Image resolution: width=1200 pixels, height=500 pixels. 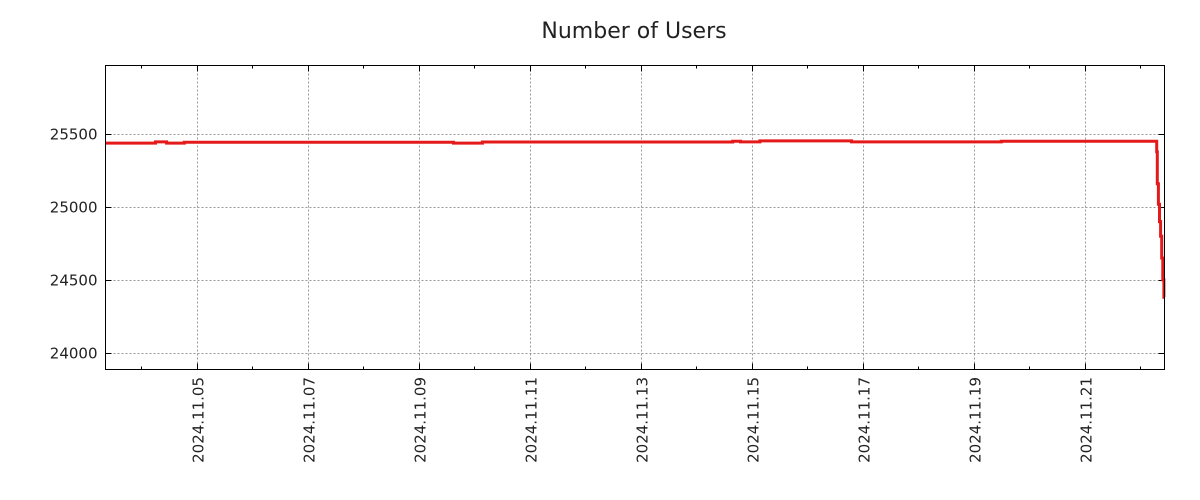 I want to click on x-tick-label: 2024.11.05, so click(x=199, y=420).